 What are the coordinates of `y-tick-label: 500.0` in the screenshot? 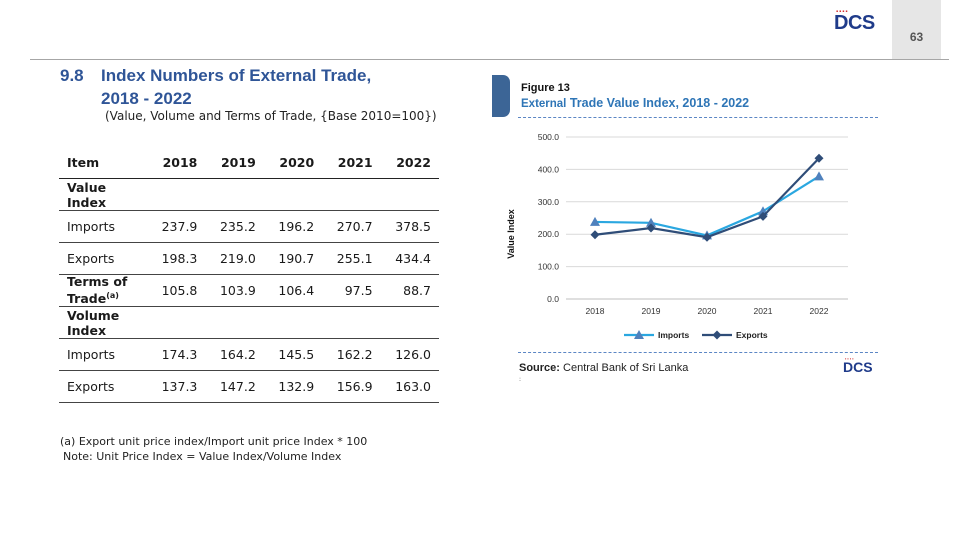 It's located at (549, 137).